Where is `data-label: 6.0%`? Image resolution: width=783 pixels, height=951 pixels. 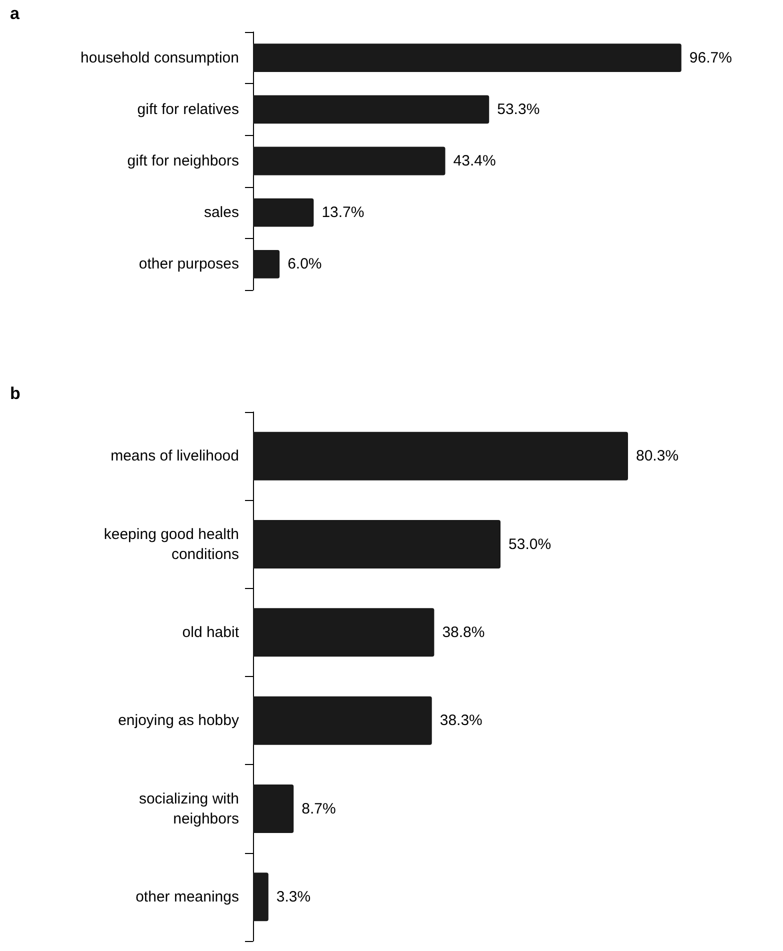
data-label: 6.0% is located at coordinates (305, 264).